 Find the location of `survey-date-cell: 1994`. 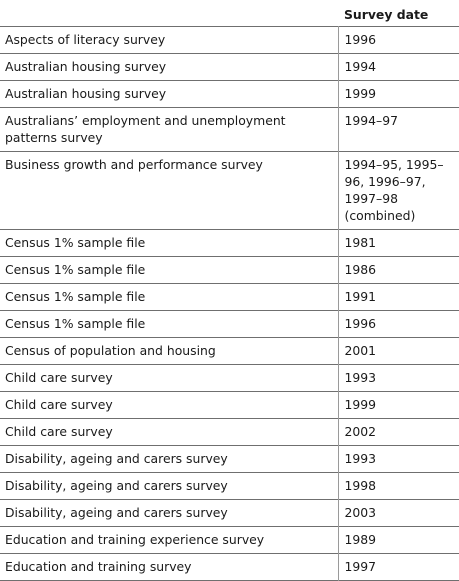

survey-date-cell: 1994 is located at coordinates (360, 66).